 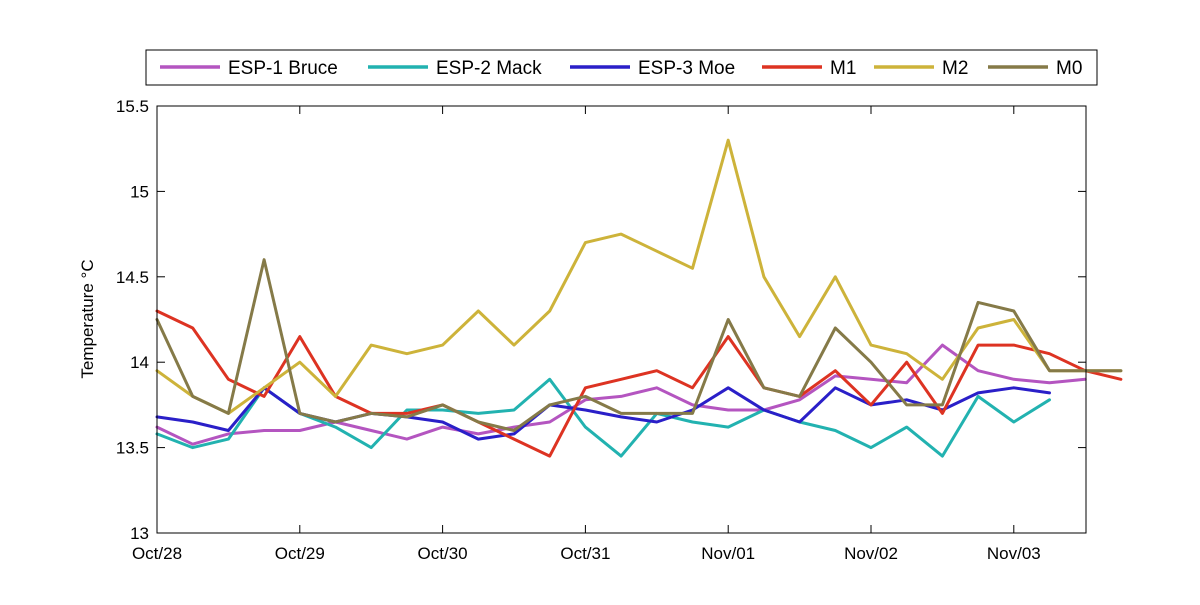 I want to click on y-tick-label: 13, so click(x=139, y=533).